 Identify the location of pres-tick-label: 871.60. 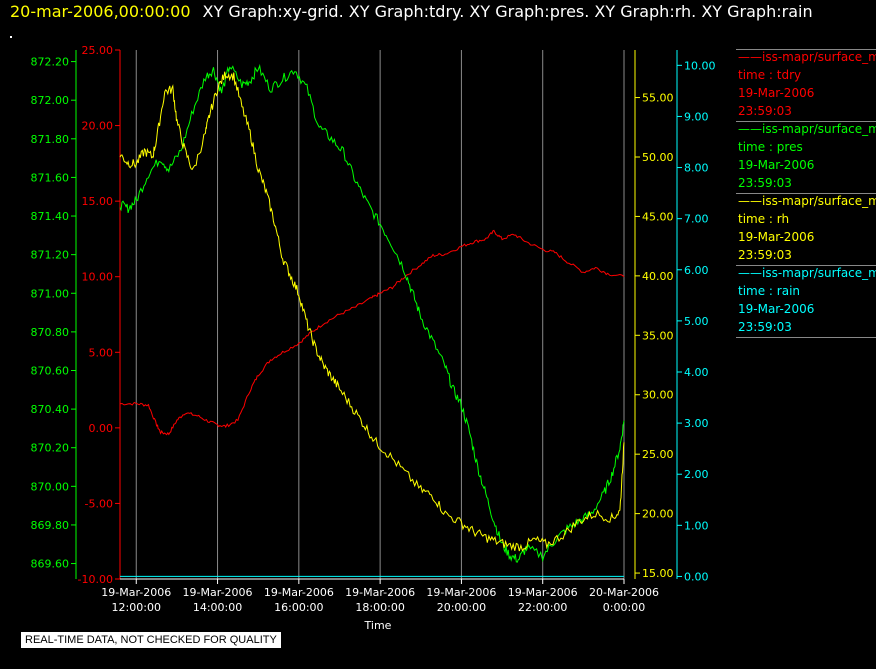
(50, 177).